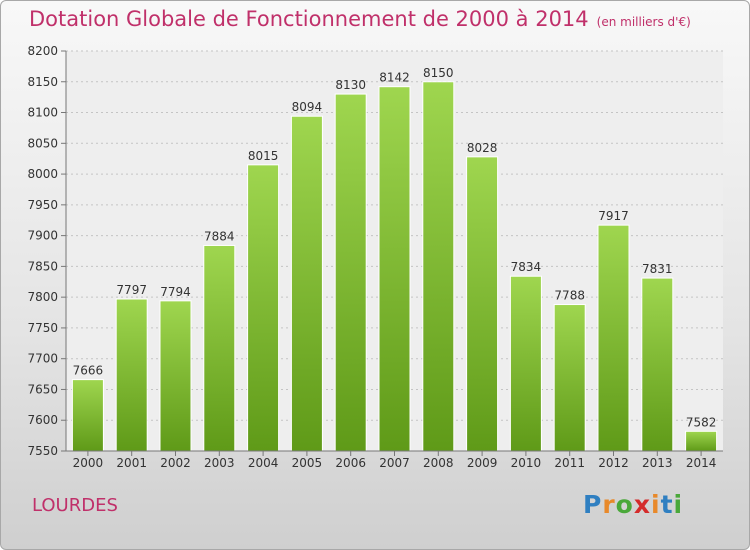 The image size is (750, 550). Describe the element at coordinates (42, 451) in the screenshot. I see `y-tick-label: 7550` at that location.